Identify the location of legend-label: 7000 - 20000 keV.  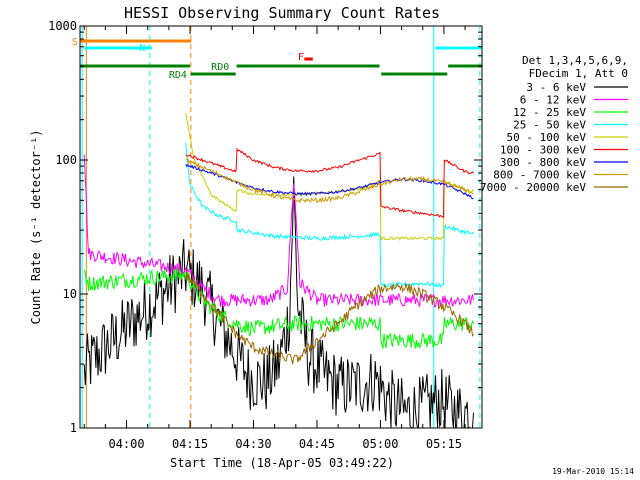
(533, 187).